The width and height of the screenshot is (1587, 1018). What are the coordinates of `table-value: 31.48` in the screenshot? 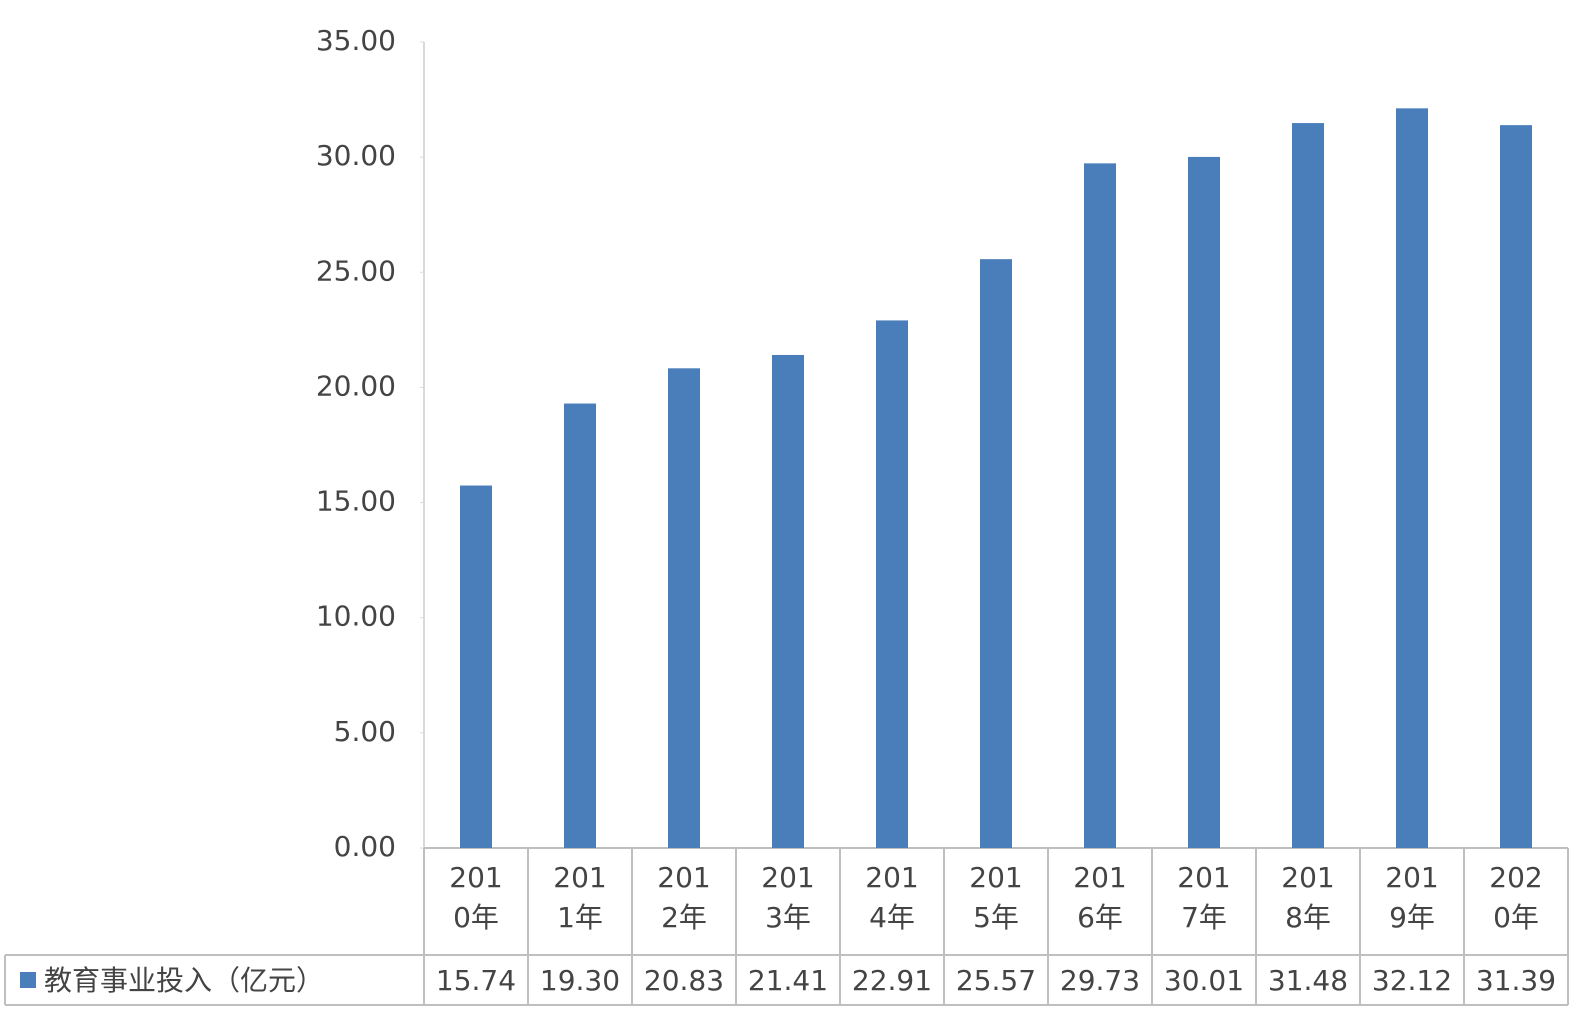 It's located at (1308, 980).